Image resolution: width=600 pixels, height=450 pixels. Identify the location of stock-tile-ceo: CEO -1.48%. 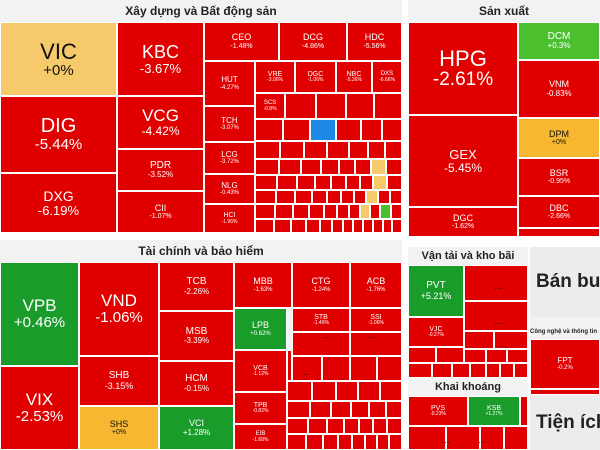
(241, 41).